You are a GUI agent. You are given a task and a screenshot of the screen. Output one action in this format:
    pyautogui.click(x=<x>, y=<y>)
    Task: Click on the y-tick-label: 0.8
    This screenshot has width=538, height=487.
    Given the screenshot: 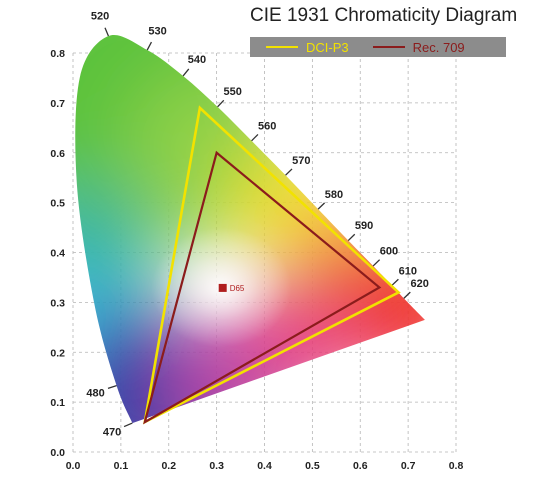 What is the action you would take?
    pyautogui.click(x=57, y=54)
    